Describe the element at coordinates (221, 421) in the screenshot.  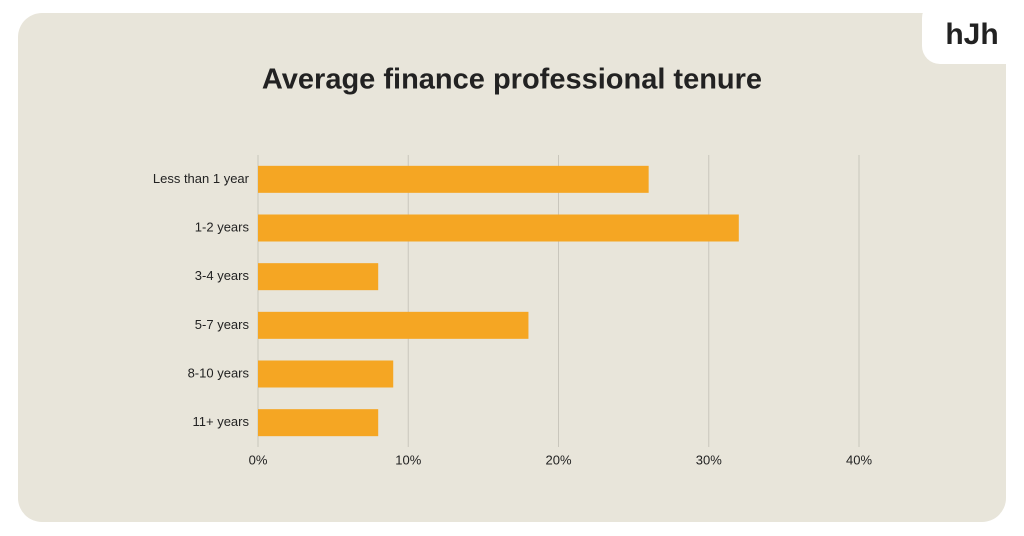
I see `y-tick-label: 11+ years` at that location.